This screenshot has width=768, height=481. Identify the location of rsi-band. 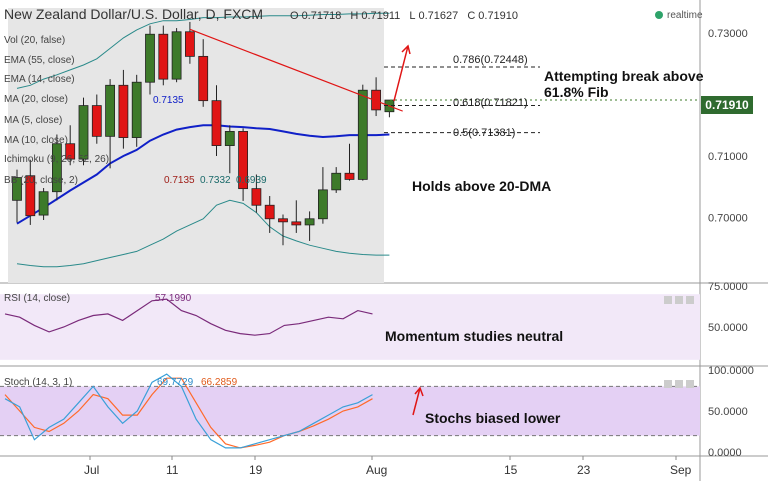
(350, 327).